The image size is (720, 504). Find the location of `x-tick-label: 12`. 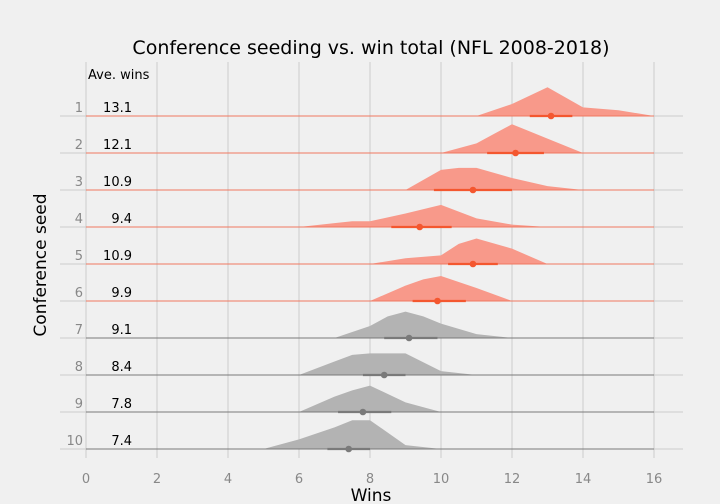

x-tick-label: 12 is located at coordinates (512, 479).